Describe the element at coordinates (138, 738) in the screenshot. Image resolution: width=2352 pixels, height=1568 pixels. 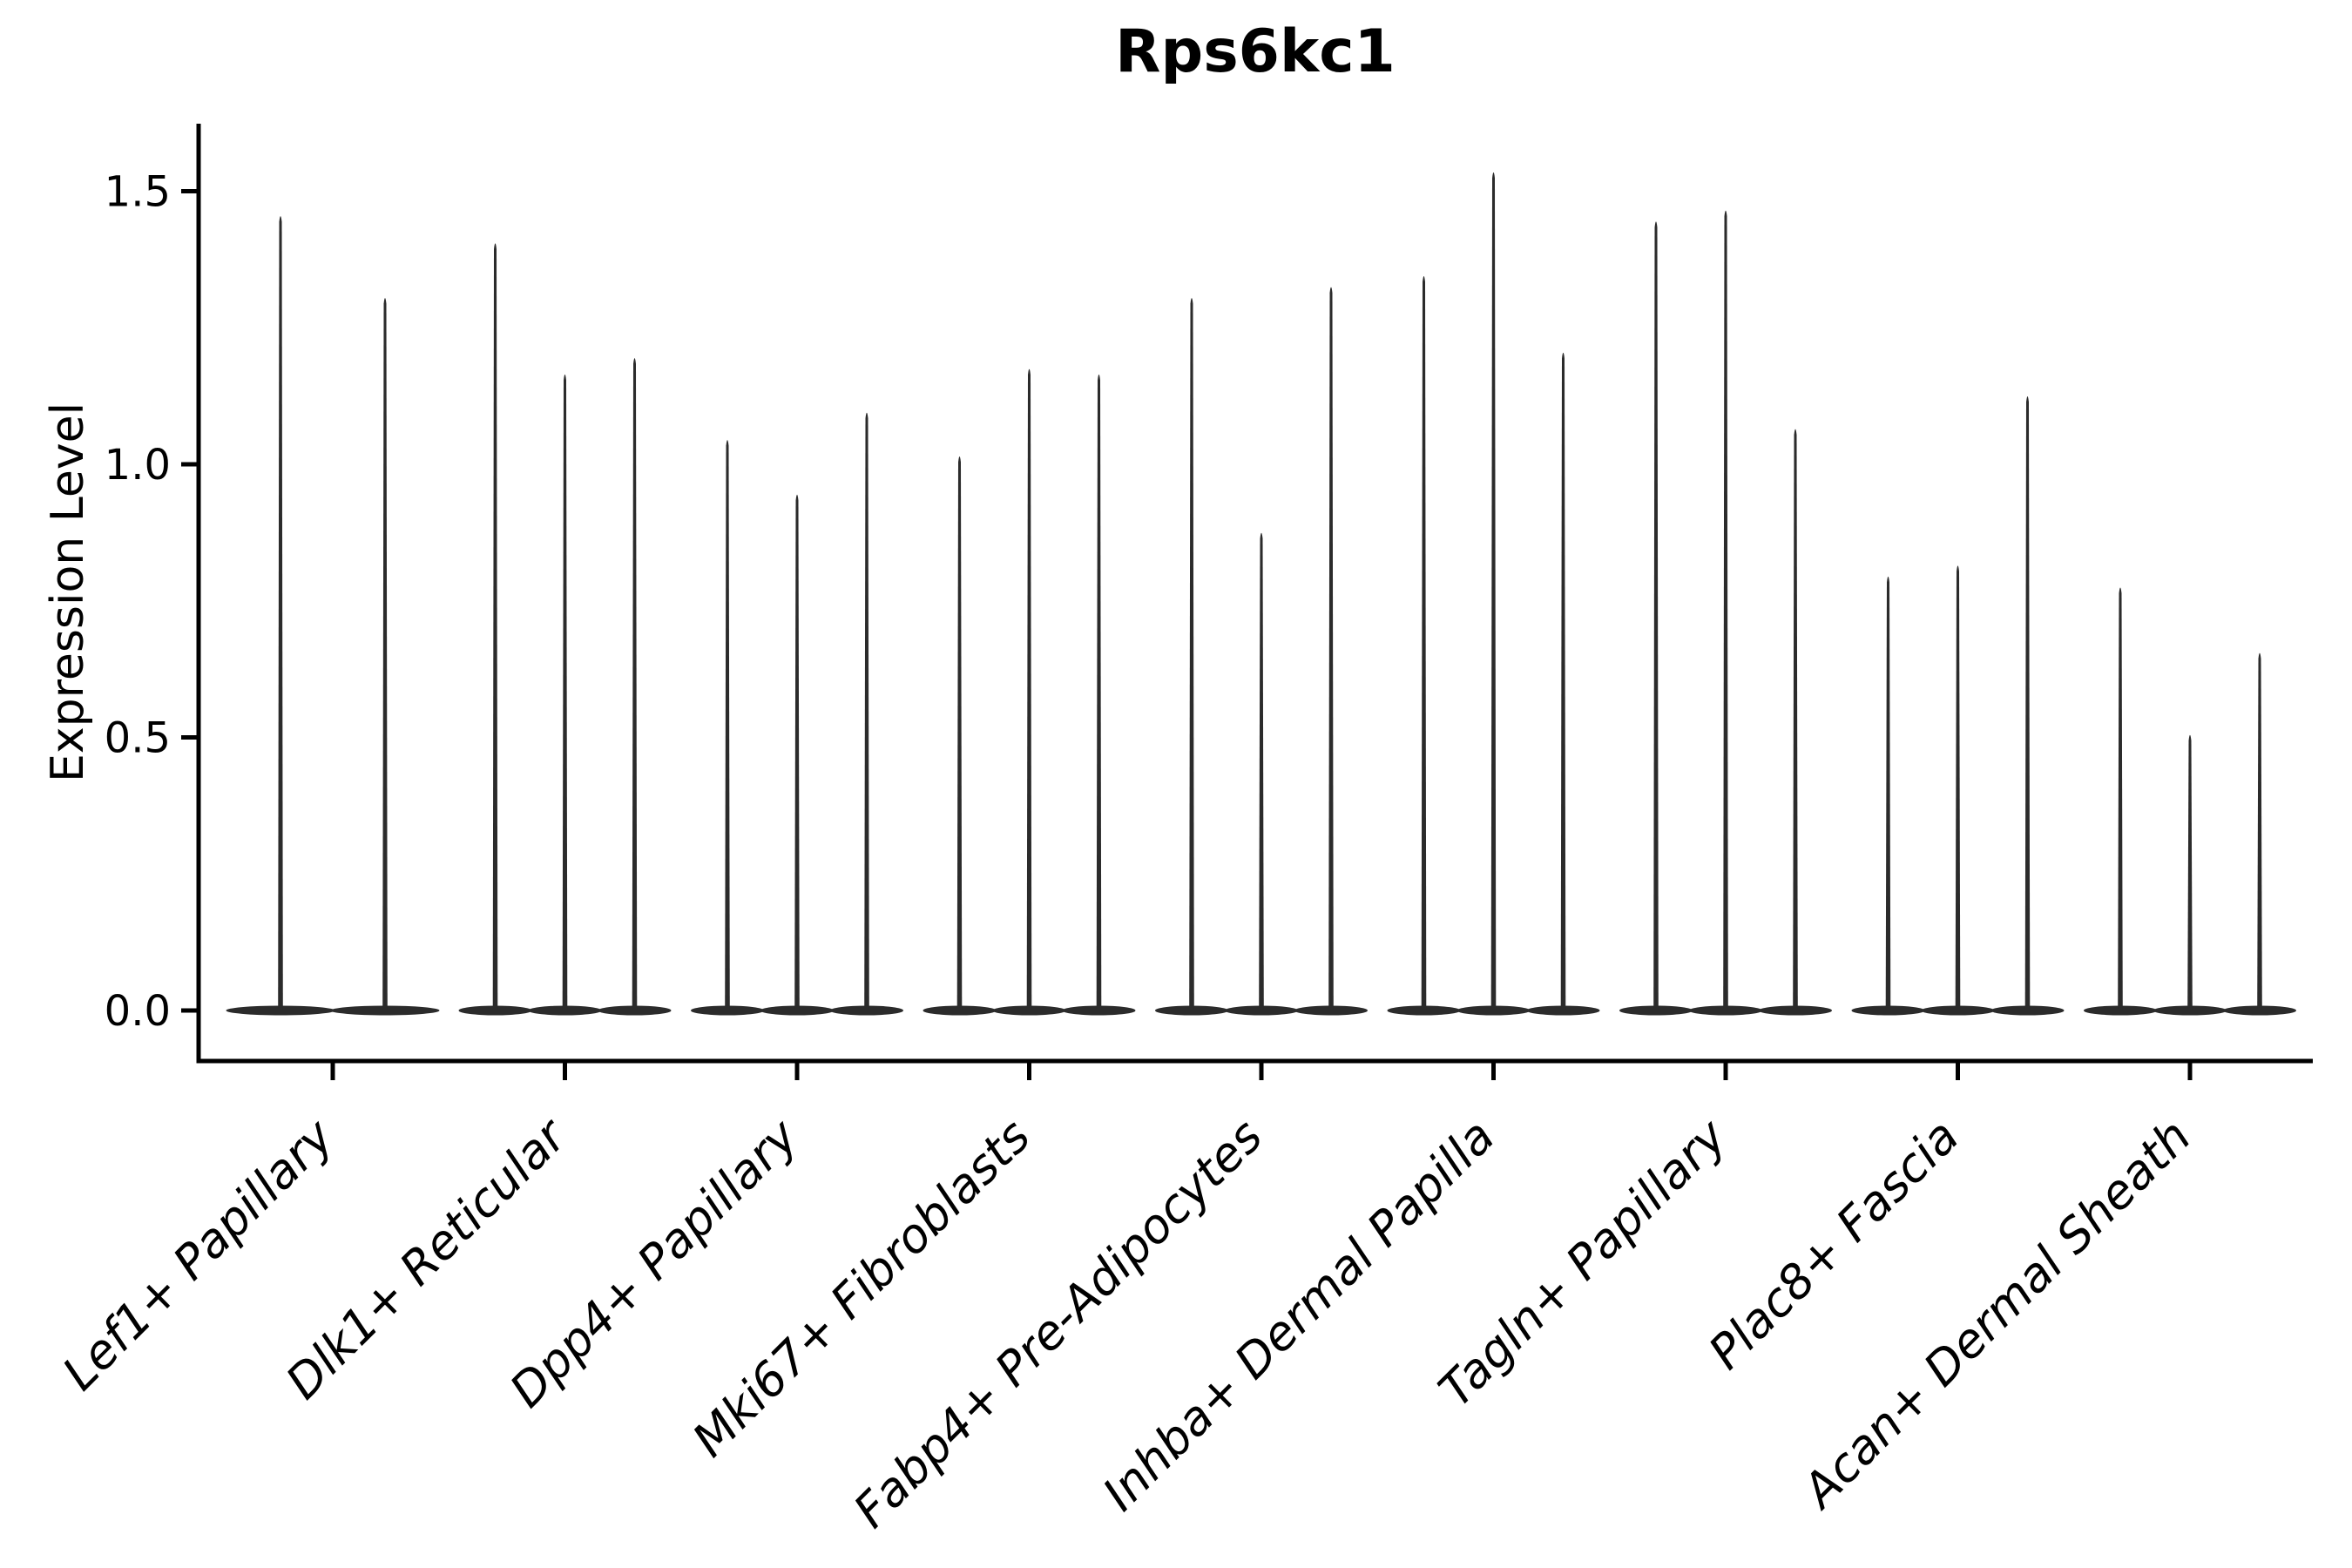
I see `y-tick-label: 0.5` at that location.